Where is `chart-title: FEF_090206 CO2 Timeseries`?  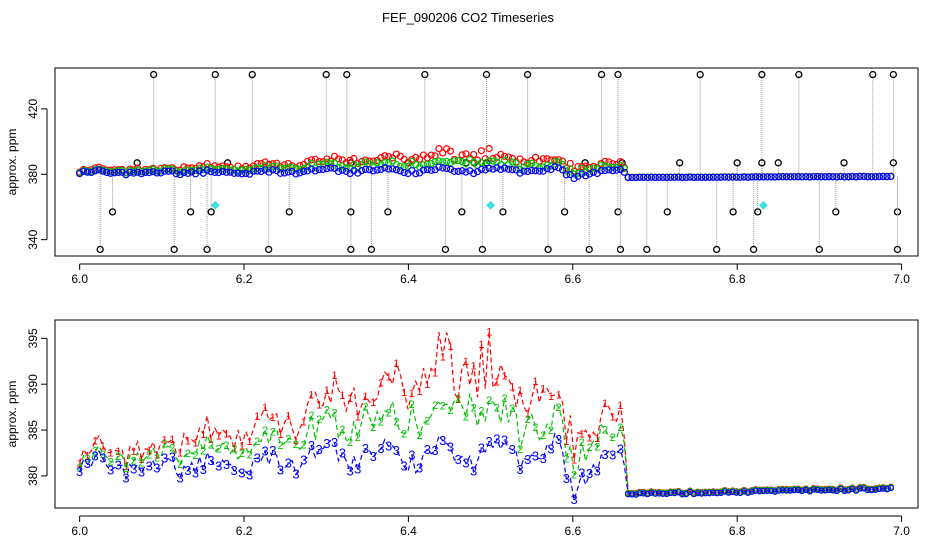
chart-title: FEF_090206 CO2 Timeseries is located at coordinates (468, 17).